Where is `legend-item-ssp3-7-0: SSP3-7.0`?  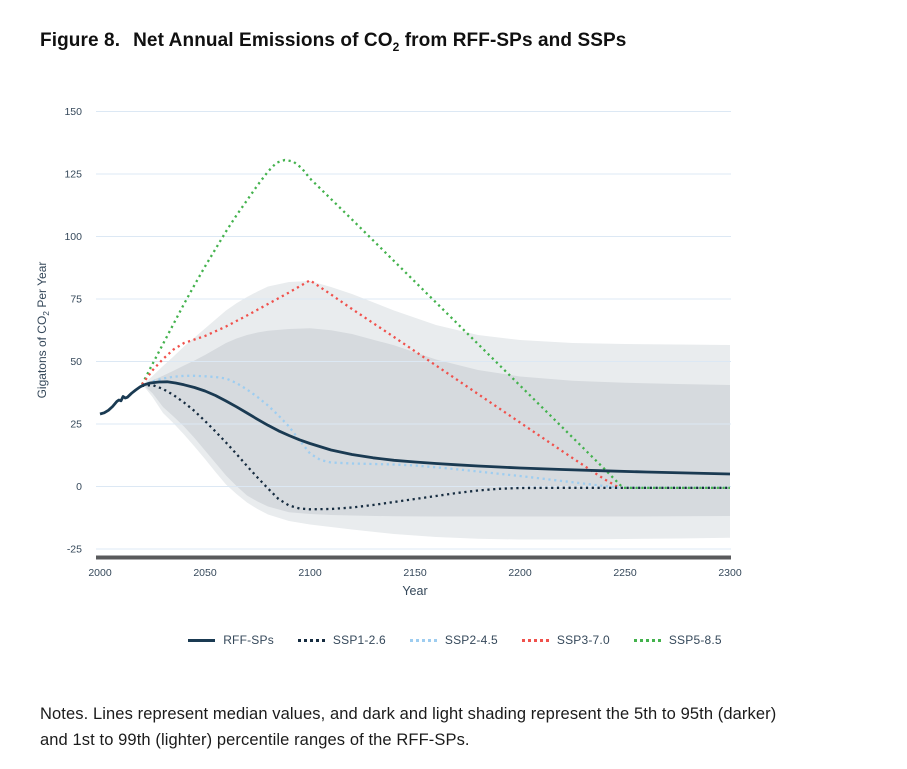 legend-item-ssp3-7-0: SSP3-7.0 is located at coordinates (565, 640).